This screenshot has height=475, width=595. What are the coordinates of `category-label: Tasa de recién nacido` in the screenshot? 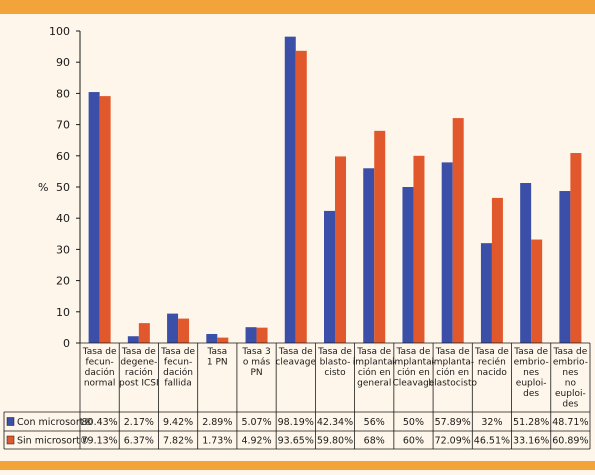 It's located at (491, 362).